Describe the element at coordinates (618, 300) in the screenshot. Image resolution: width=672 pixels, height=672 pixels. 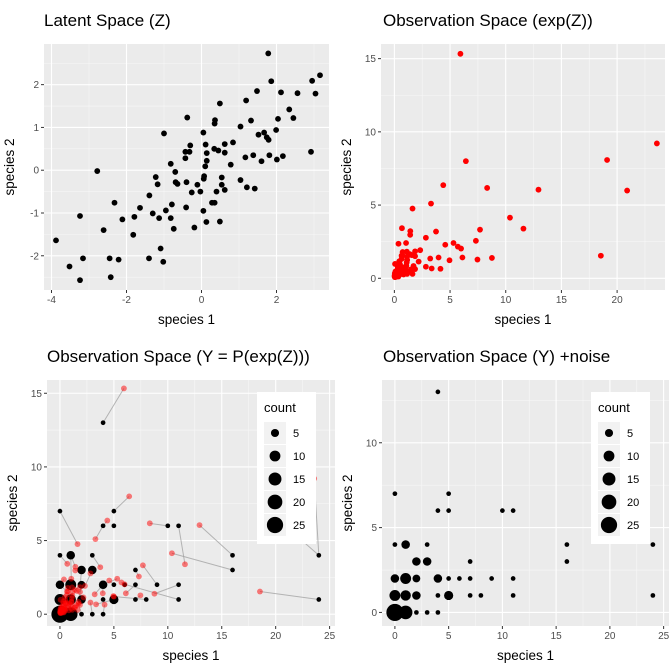
I see `x-tick-label: 20` at that location.